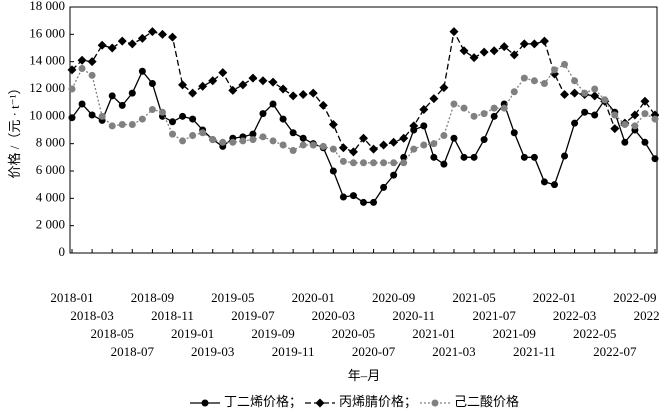 The height and width of the screenshot is (418, 659). Describe the element at coordinates (152, 297) in the screenshot. I see `x-tick-label: 2018-09` at that location.